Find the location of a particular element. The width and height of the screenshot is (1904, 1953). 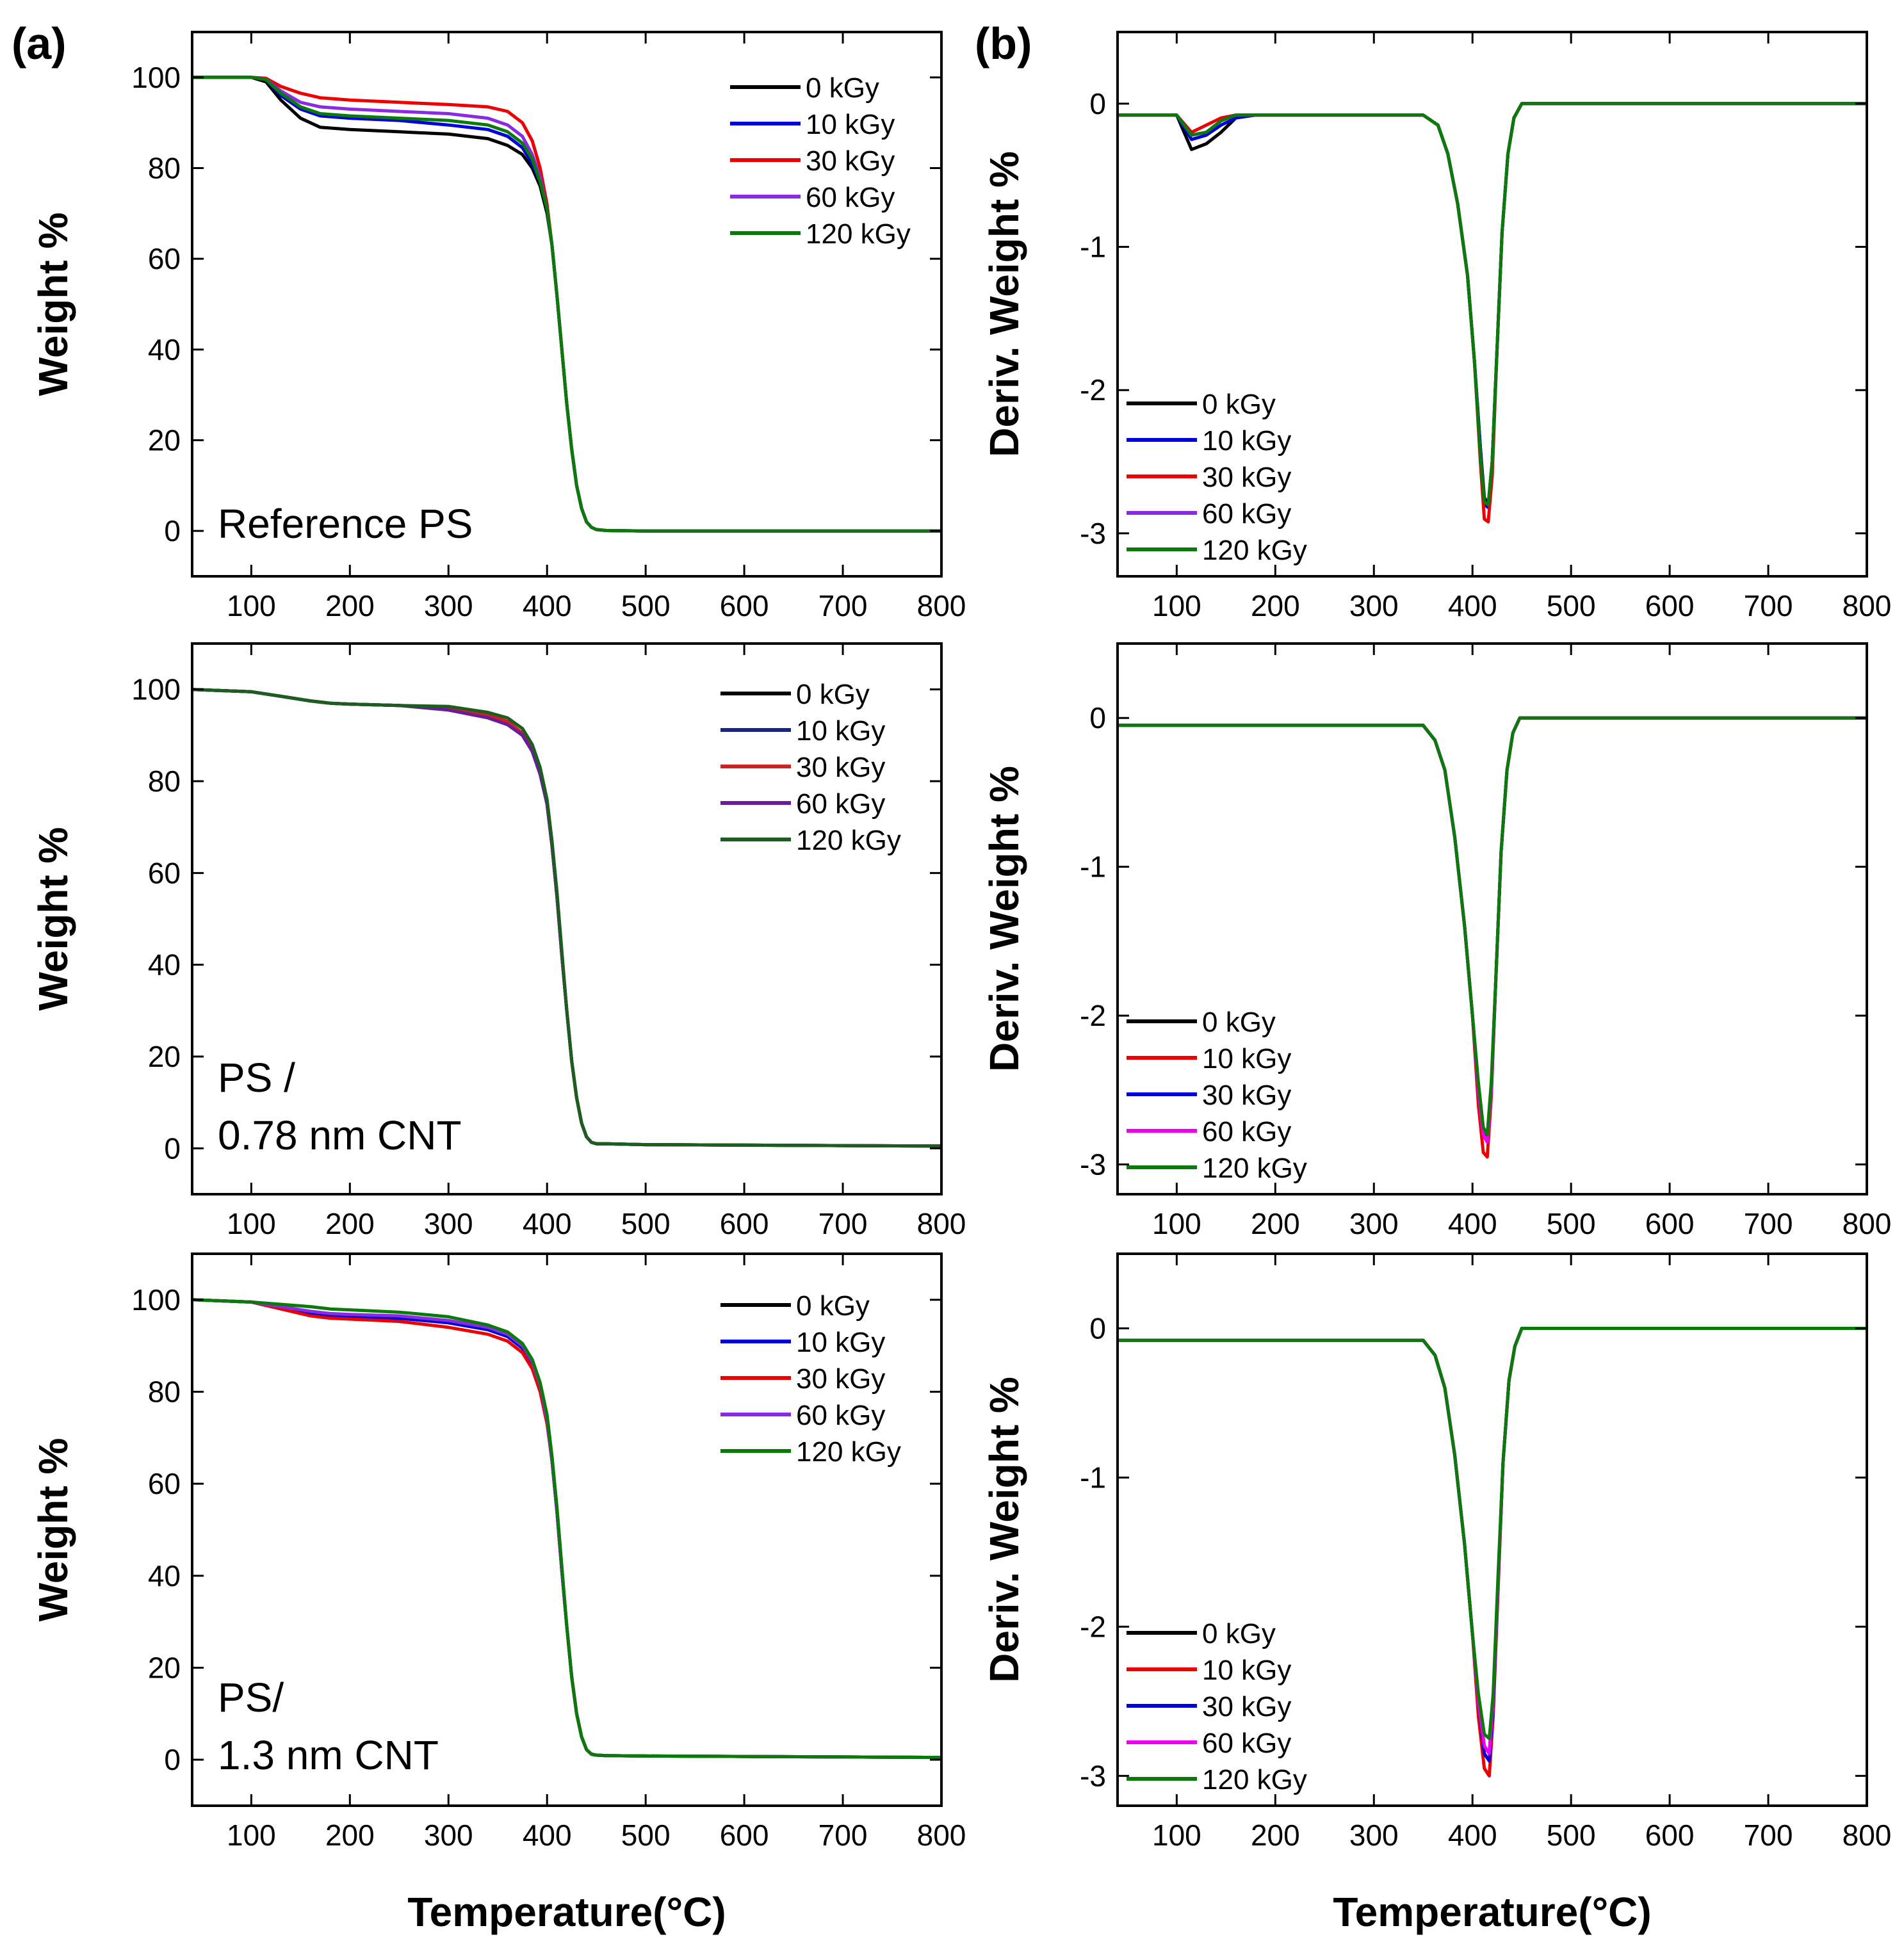

y-tick-label: -1 is located at coordinates (1093, 247).